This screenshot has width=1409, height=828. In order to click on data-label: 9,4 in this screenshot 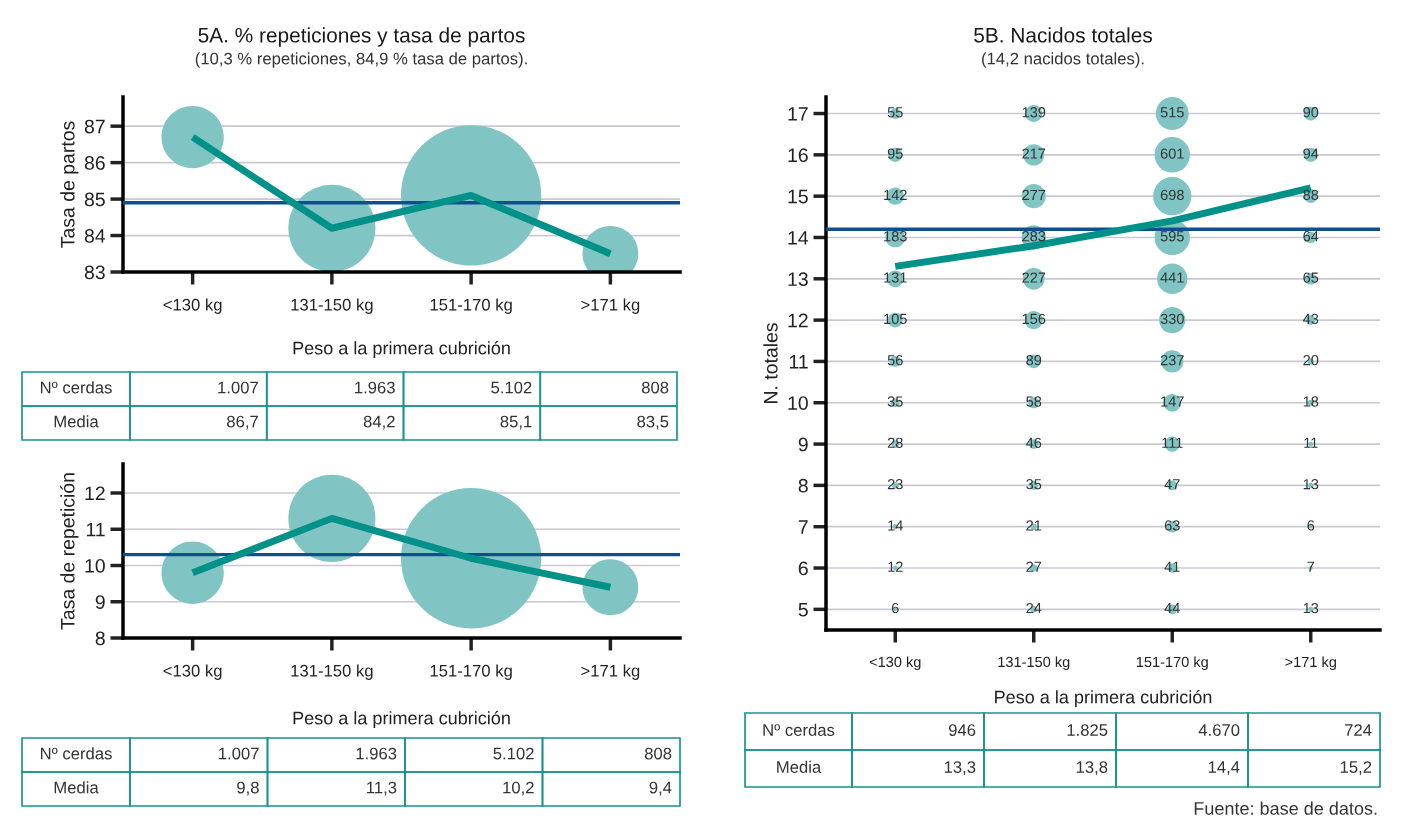, I will do `click(660, 788)`.